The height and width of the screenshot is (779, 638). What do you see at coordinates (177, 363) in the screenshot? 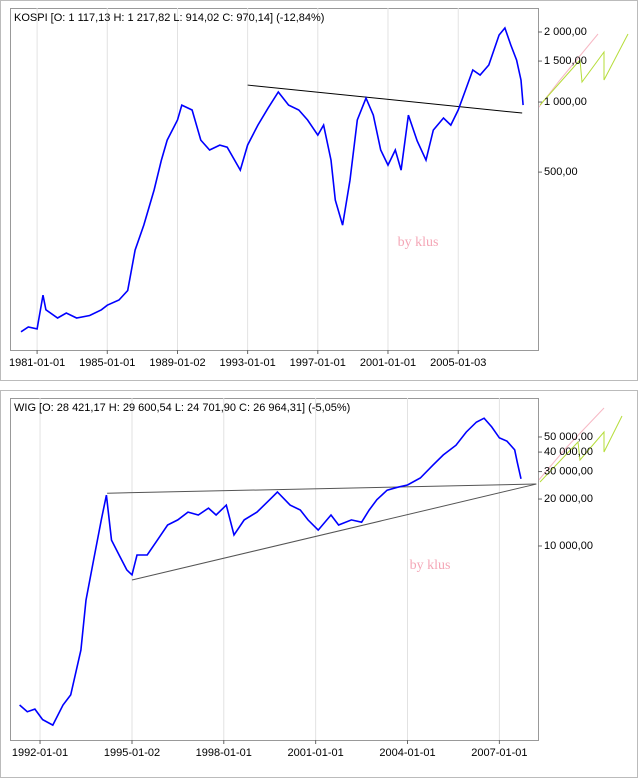
I see `x-tick-label: 1989-01-02` at bounding box center [177, 363].